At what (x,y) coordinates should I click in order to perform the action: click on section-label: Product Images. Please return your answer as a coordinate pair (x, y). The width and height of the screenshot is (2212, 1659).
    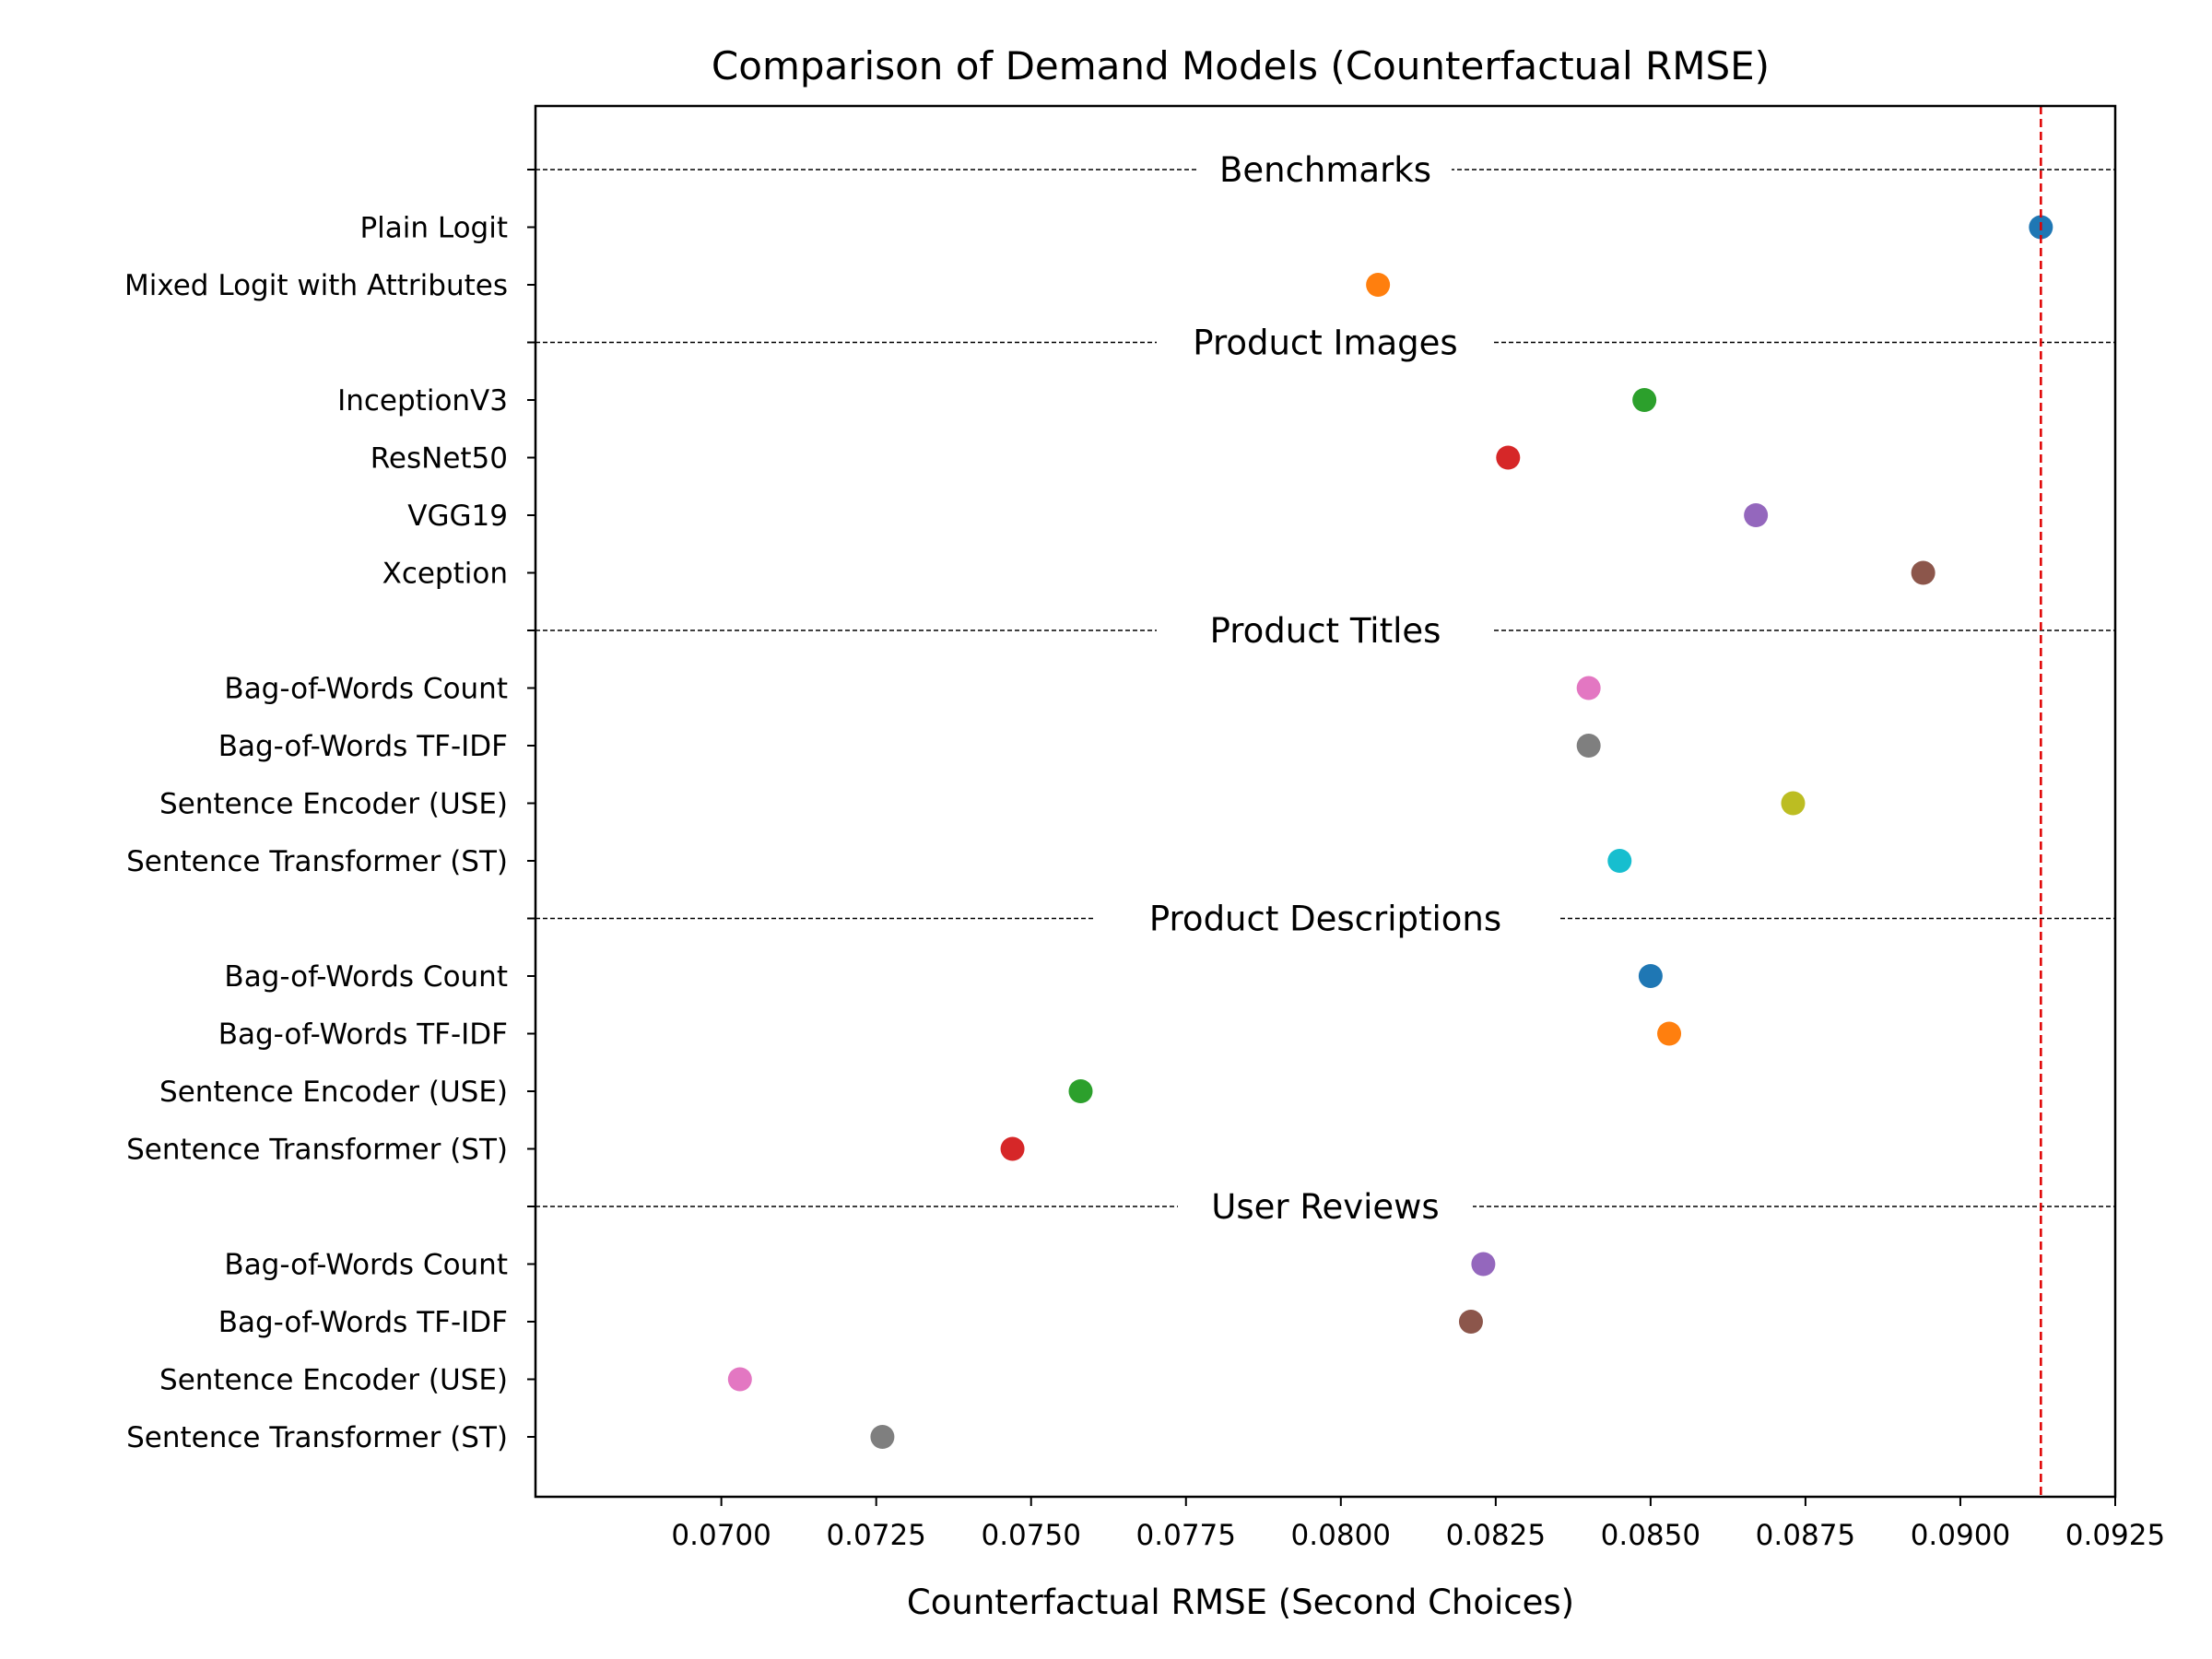
    Looking at the image, I should click on (1325, 343).